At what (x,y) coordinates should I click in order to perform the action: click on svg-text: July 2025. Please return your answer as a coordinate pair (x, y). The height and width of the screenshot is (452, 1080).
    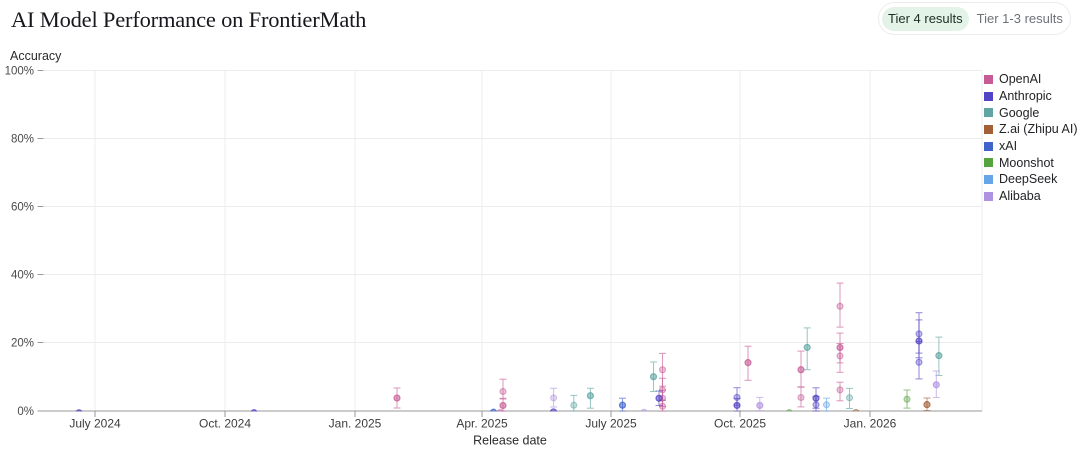
    Looking at the image, I should click on (611, 424).